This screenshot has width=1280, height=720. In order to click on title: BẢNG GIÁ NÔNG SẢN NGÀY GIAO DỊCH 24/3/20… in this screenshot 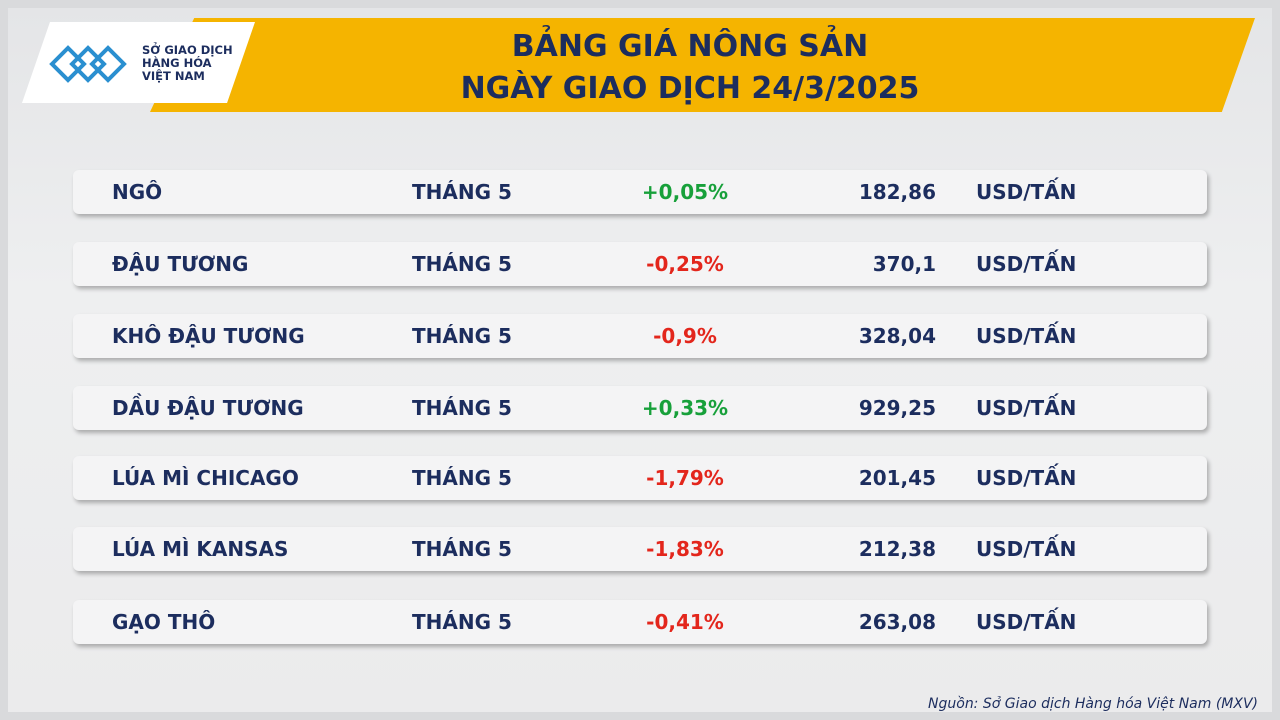, I will do `click(690, 68)`.